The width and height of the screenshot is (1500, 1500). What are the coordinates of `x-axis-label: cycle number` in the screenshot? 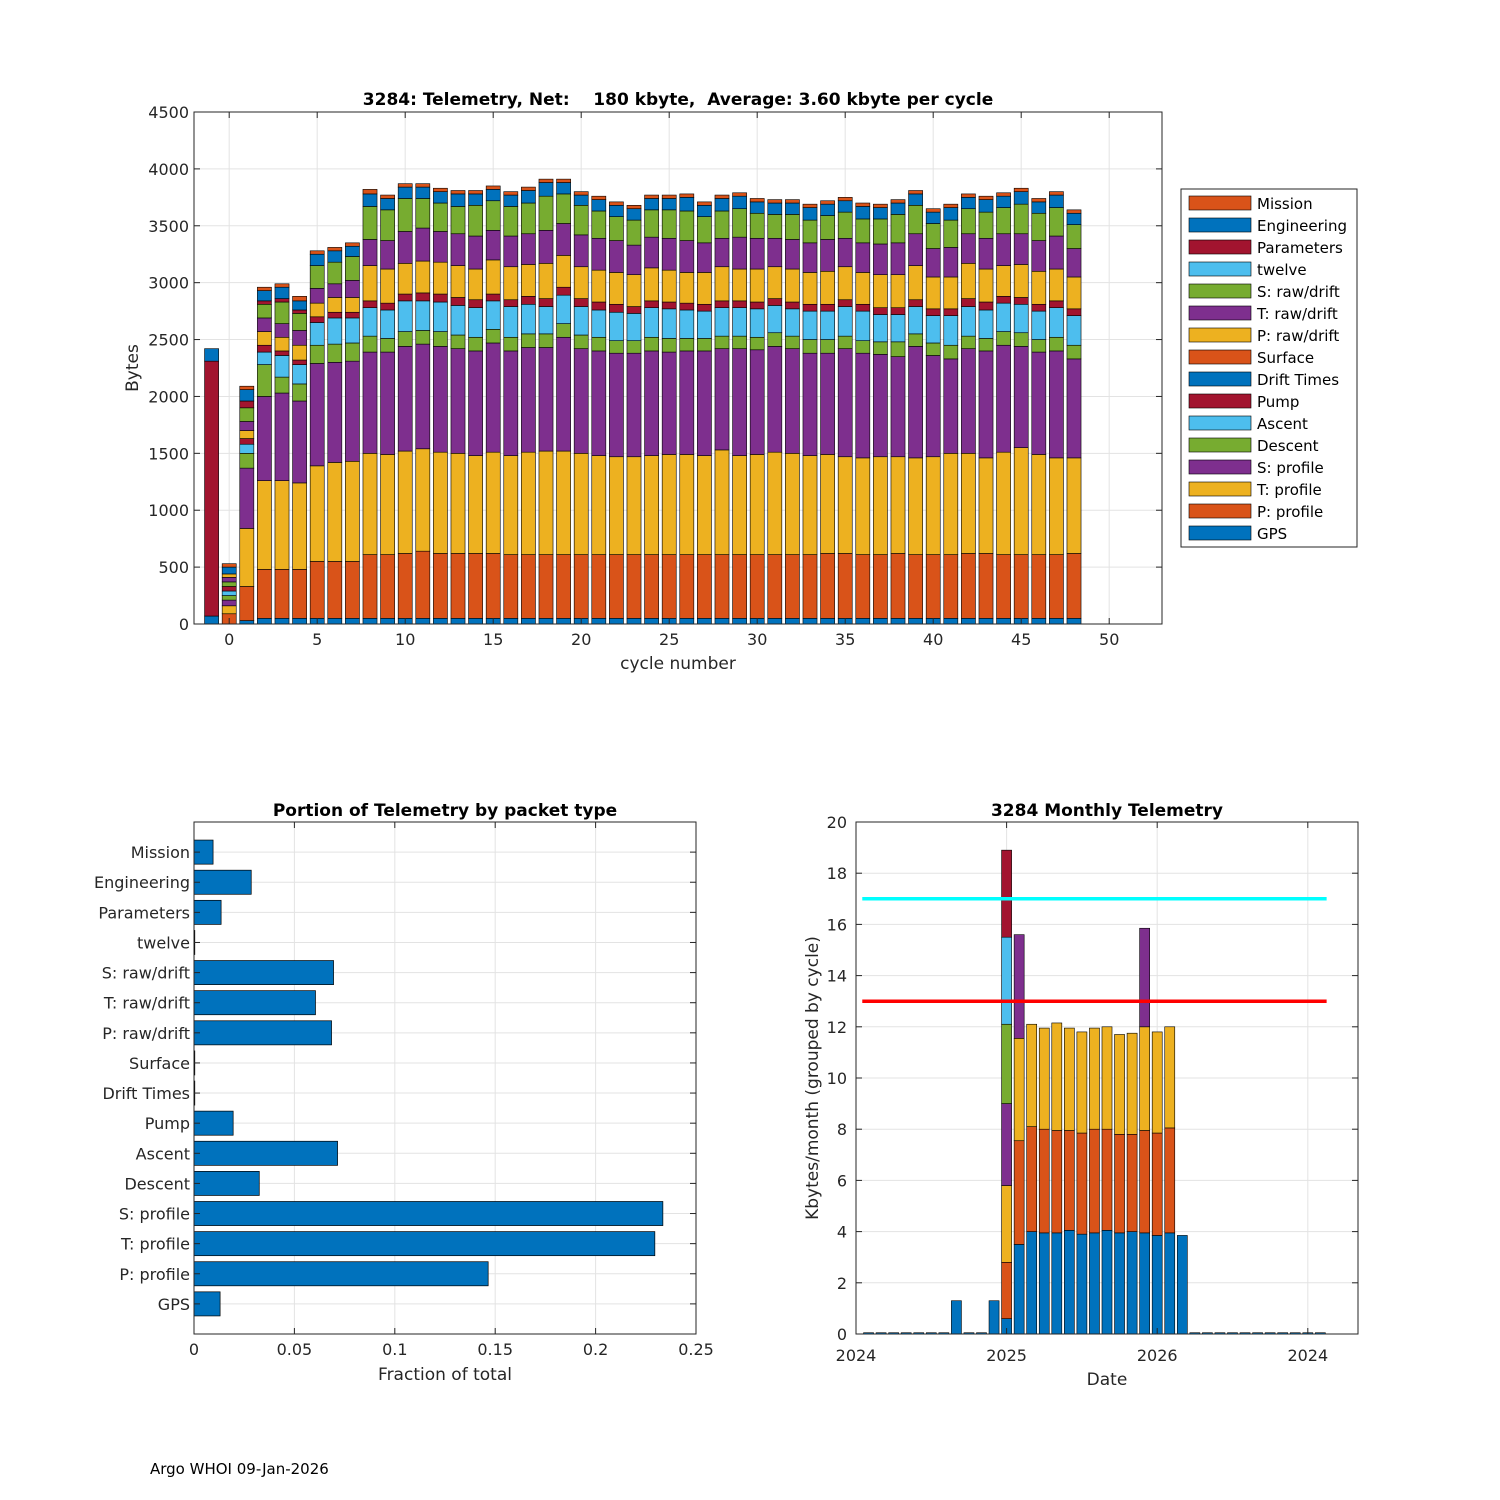 It's located at (678, 664).